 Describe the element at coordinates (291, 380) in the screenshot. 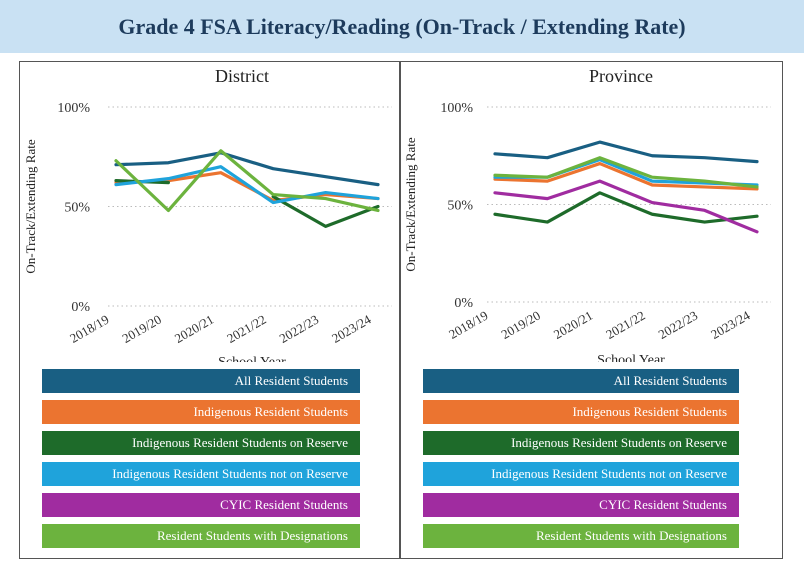

I see `district-legend-label: All Resident Students` at that location.